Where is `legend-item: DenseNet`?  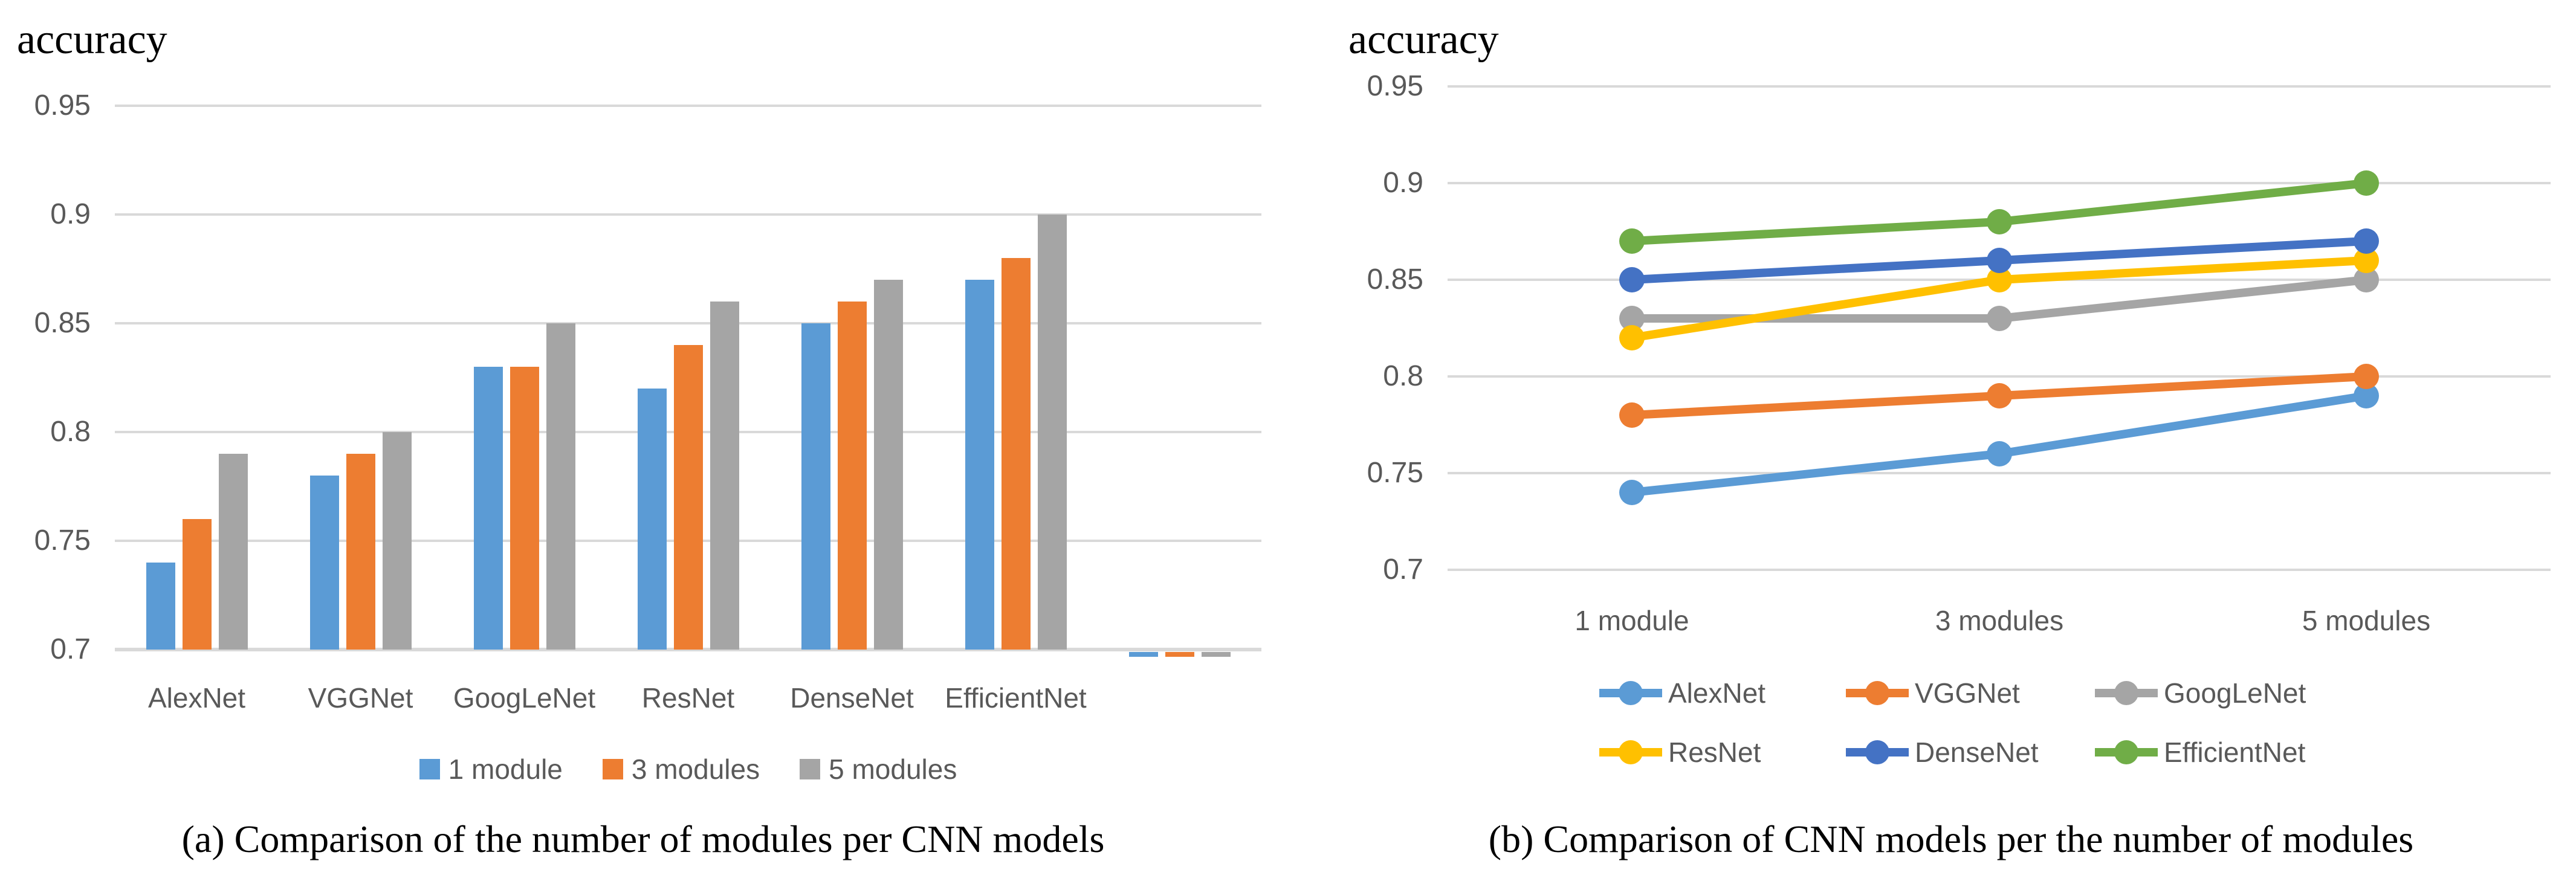 legend-item: DenseNet is located at coordinates (1941, 752).